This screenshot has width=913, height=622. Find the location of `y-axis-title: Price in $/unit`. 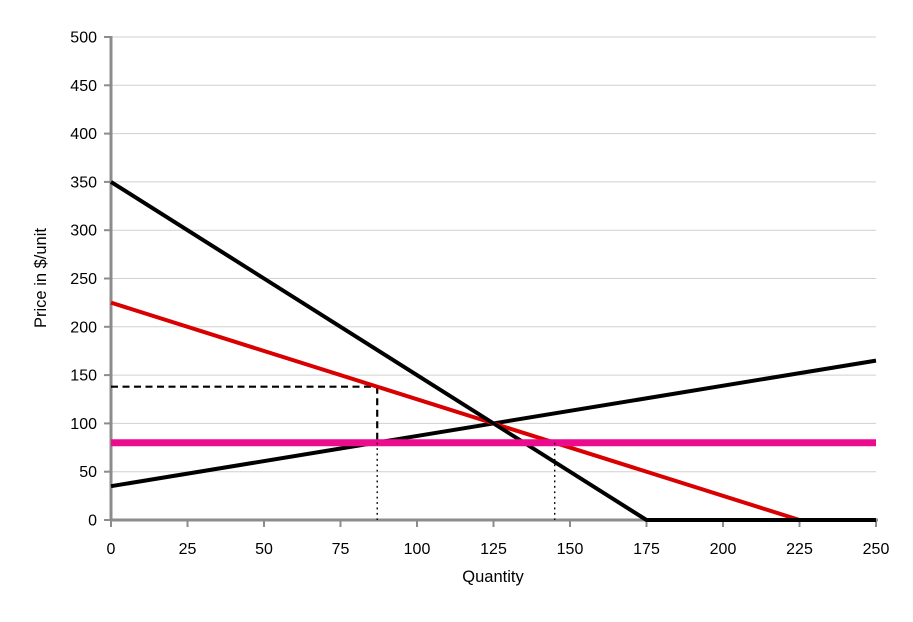

y-axis-title: Price in $/unit is located at coordinates (41, 278).